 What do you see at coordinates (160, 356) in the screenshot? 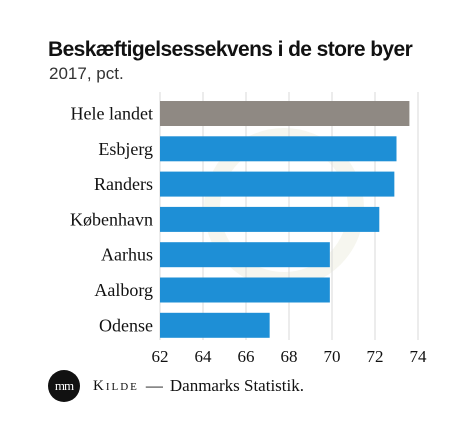
I see `x-tick-label: 62` at bounding box center [160, 356].